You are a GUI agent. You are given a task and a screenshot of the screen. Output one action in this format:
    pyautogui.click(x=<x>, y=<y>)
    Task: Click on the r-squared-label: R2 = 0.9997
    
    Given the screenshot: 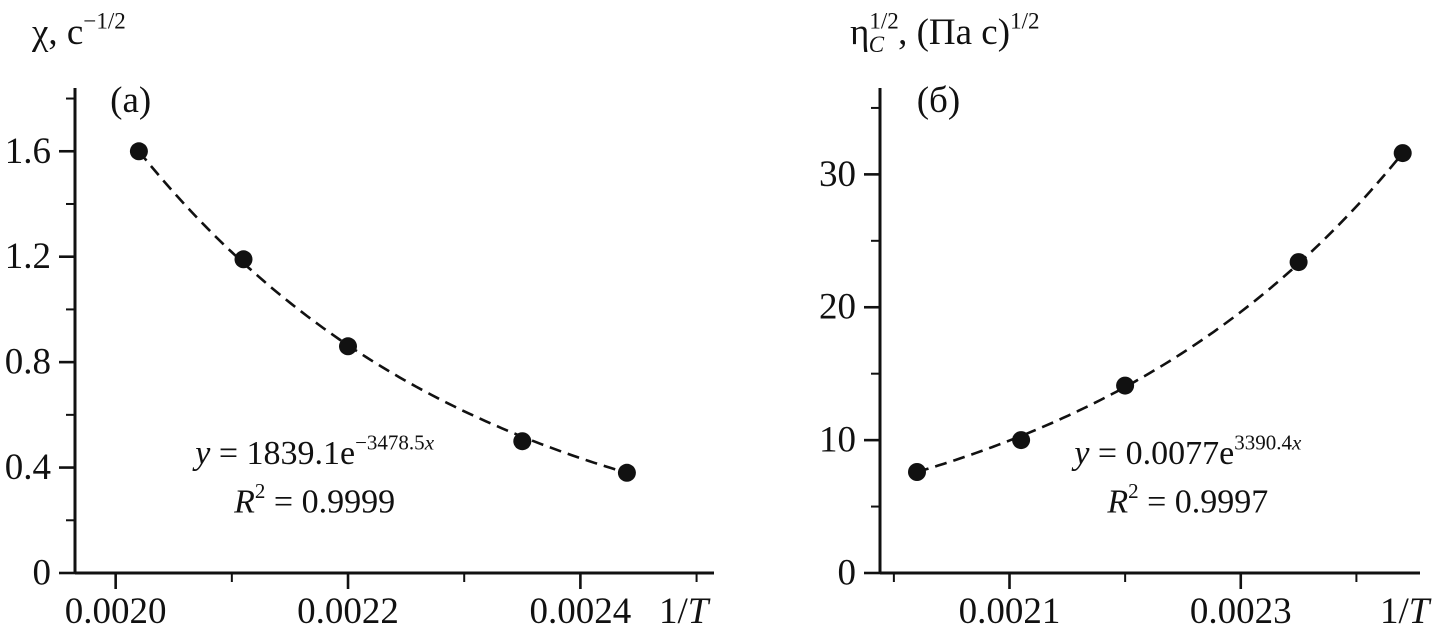 What is the action you would take?
    pyautogui.click(x=1187, y=499)
    